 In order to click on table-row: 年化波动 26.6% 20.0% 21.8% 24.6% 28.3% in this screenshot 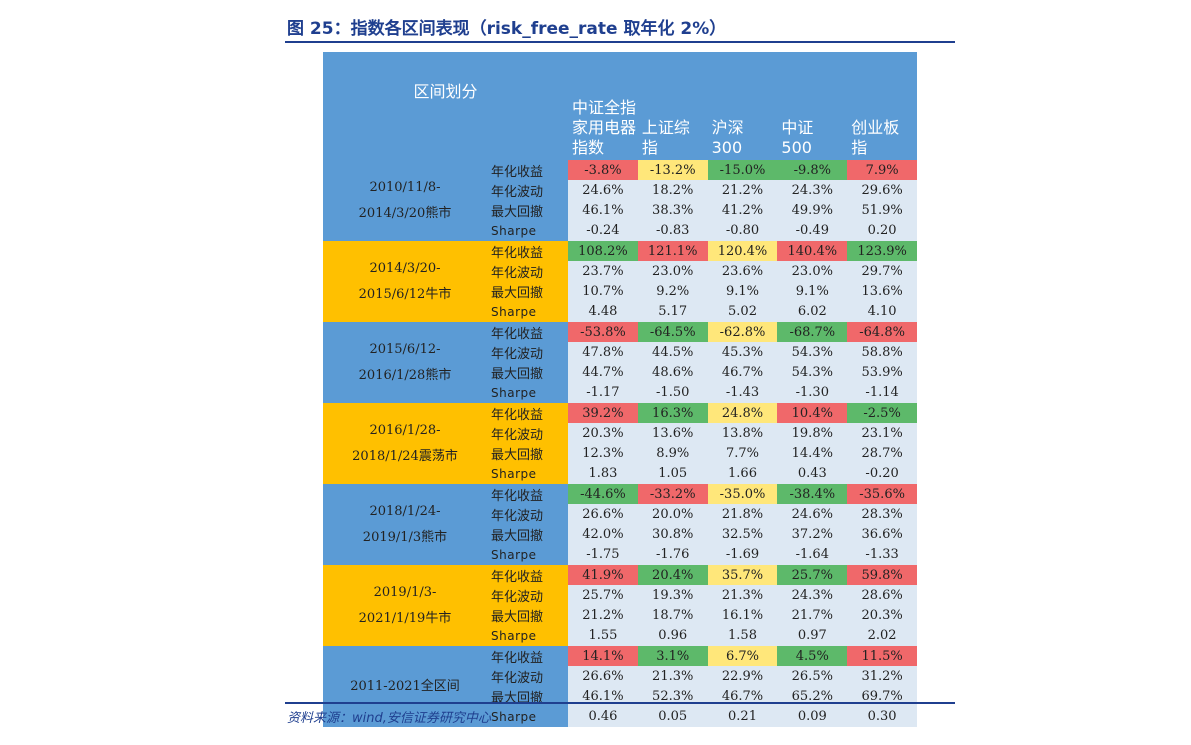, I will do `click(620, 514)`.